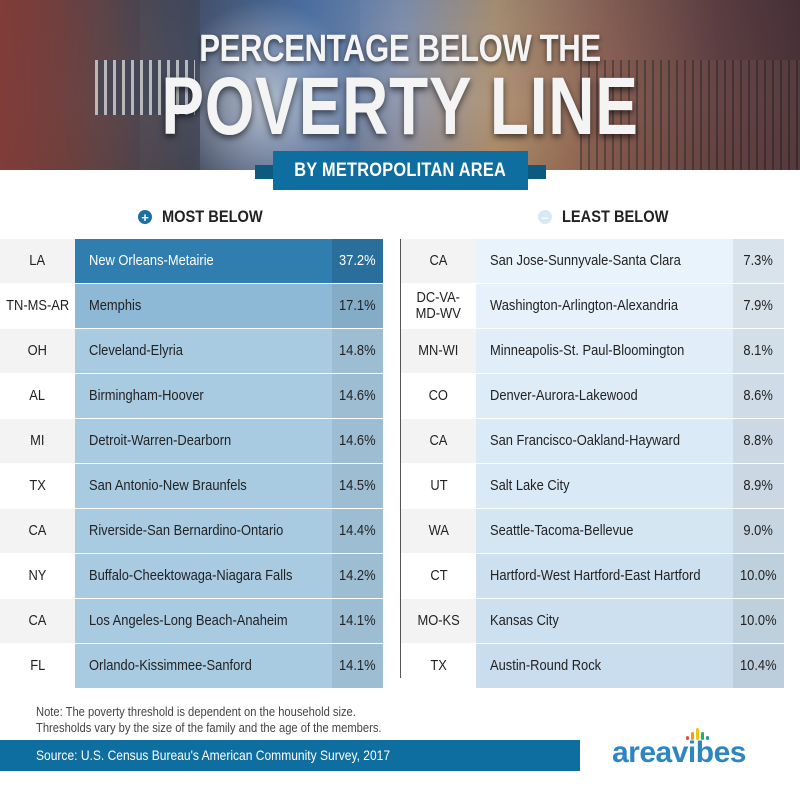 The height and width of the screenshot is (789, 800). What do you see at coordinates (37, 396) in the screenshot?
I see `state-cell: AL` at bounding box center [37, 396].